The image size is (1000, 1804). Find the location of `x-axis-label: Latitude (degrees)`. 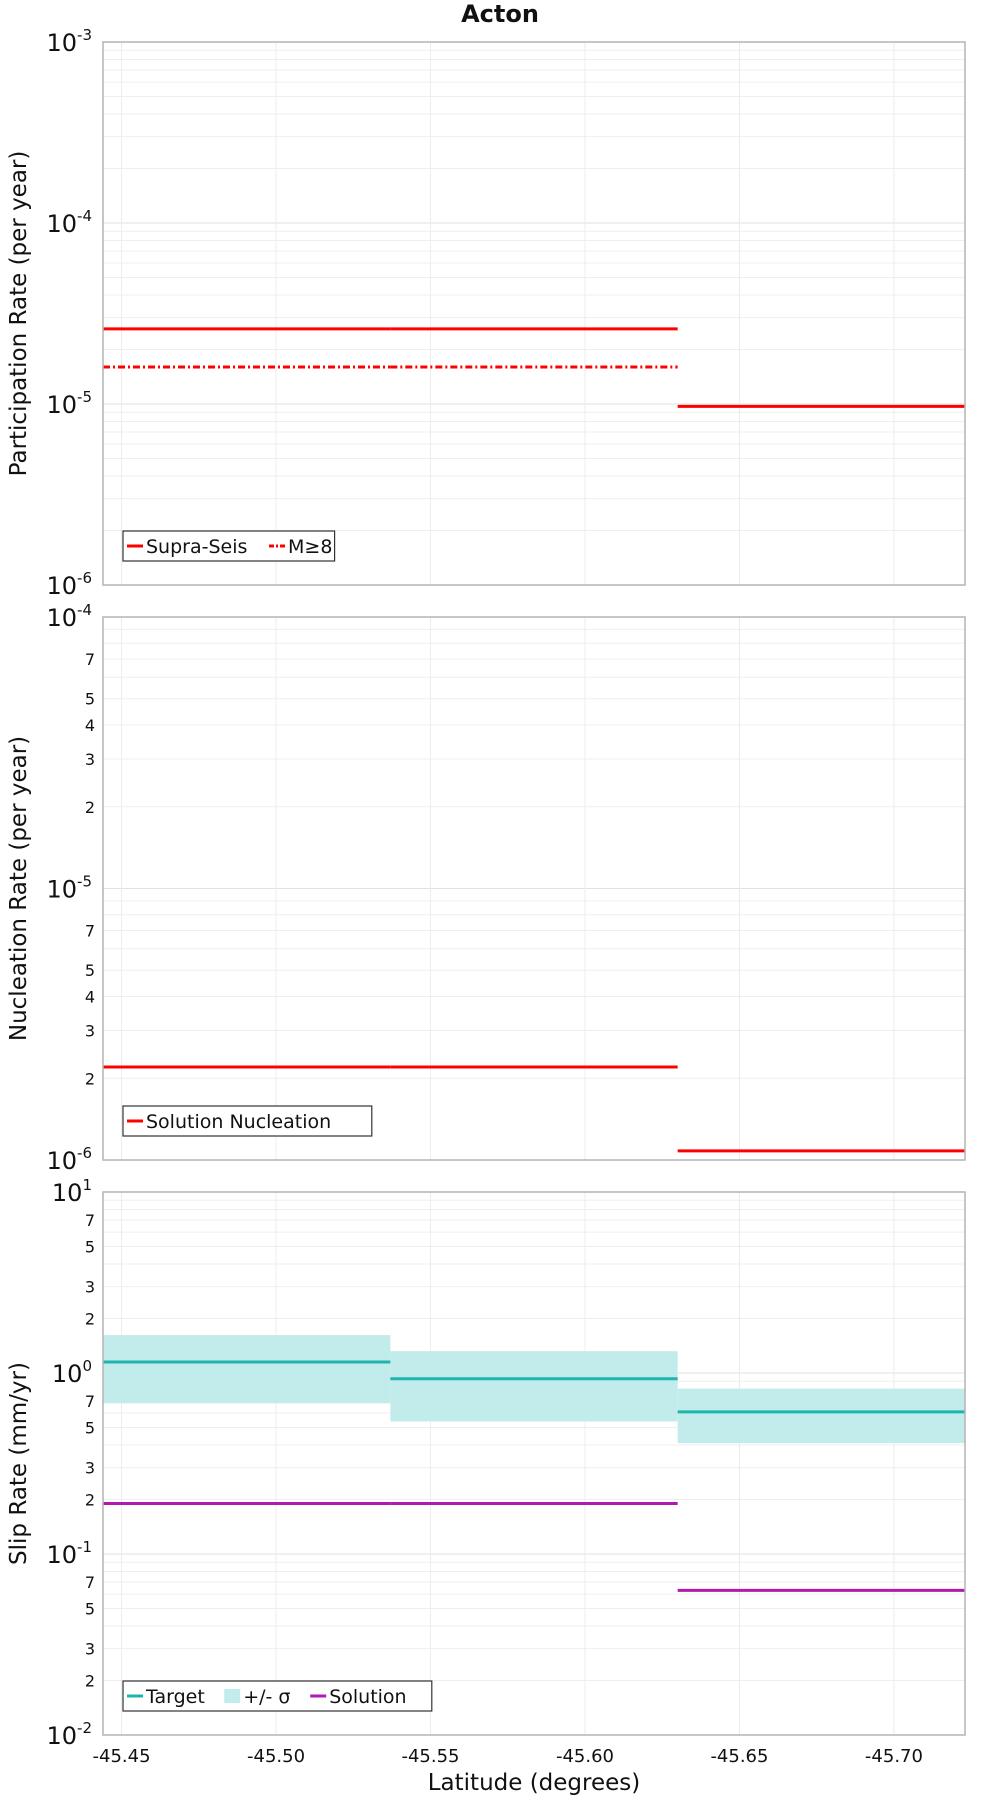

x-axis-label: Latitude (degrees) is located at coordinates (534, 1783).